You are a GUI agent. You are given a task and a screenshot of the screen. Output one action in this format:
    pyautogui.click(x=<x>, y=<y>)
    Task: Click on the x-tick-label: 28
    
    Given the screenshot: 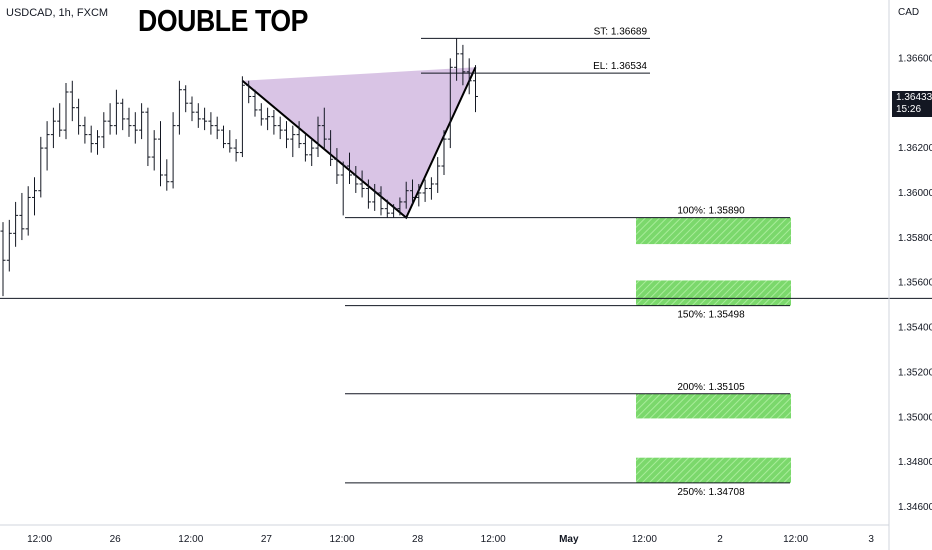 What is the action you would take?
    pyautogui.click(x=418, y=539)
    